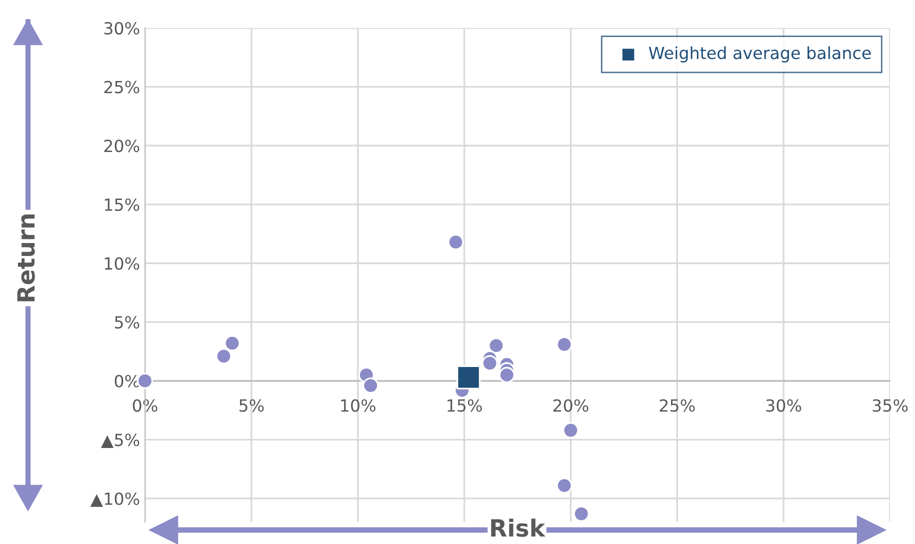  What do you see at coordinates (122, 204) in the screenshot?
I see `y-tick-label: 15%` at bounding box center [122, 204].